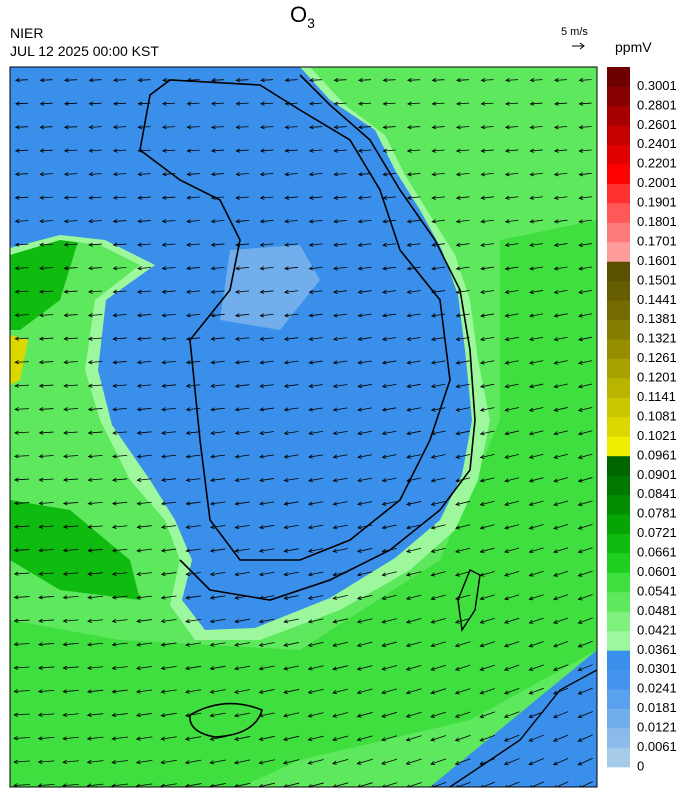 This screenshot has width=692, height=798. Describe the element at coordinates (513, 718) in the screenshot. I see `field-zone` at that location.